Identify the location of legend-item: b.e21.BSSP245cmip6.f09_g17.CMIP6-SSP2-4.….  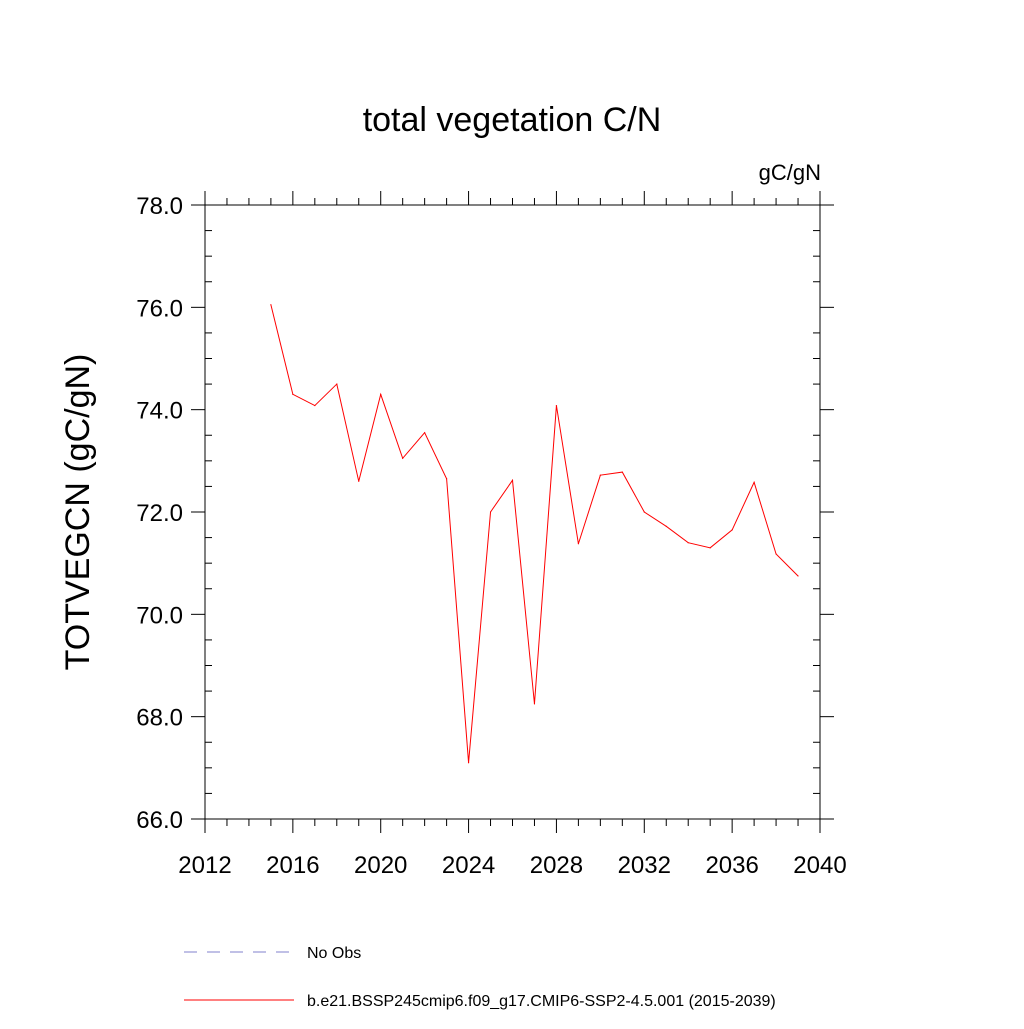
(480, 1001).